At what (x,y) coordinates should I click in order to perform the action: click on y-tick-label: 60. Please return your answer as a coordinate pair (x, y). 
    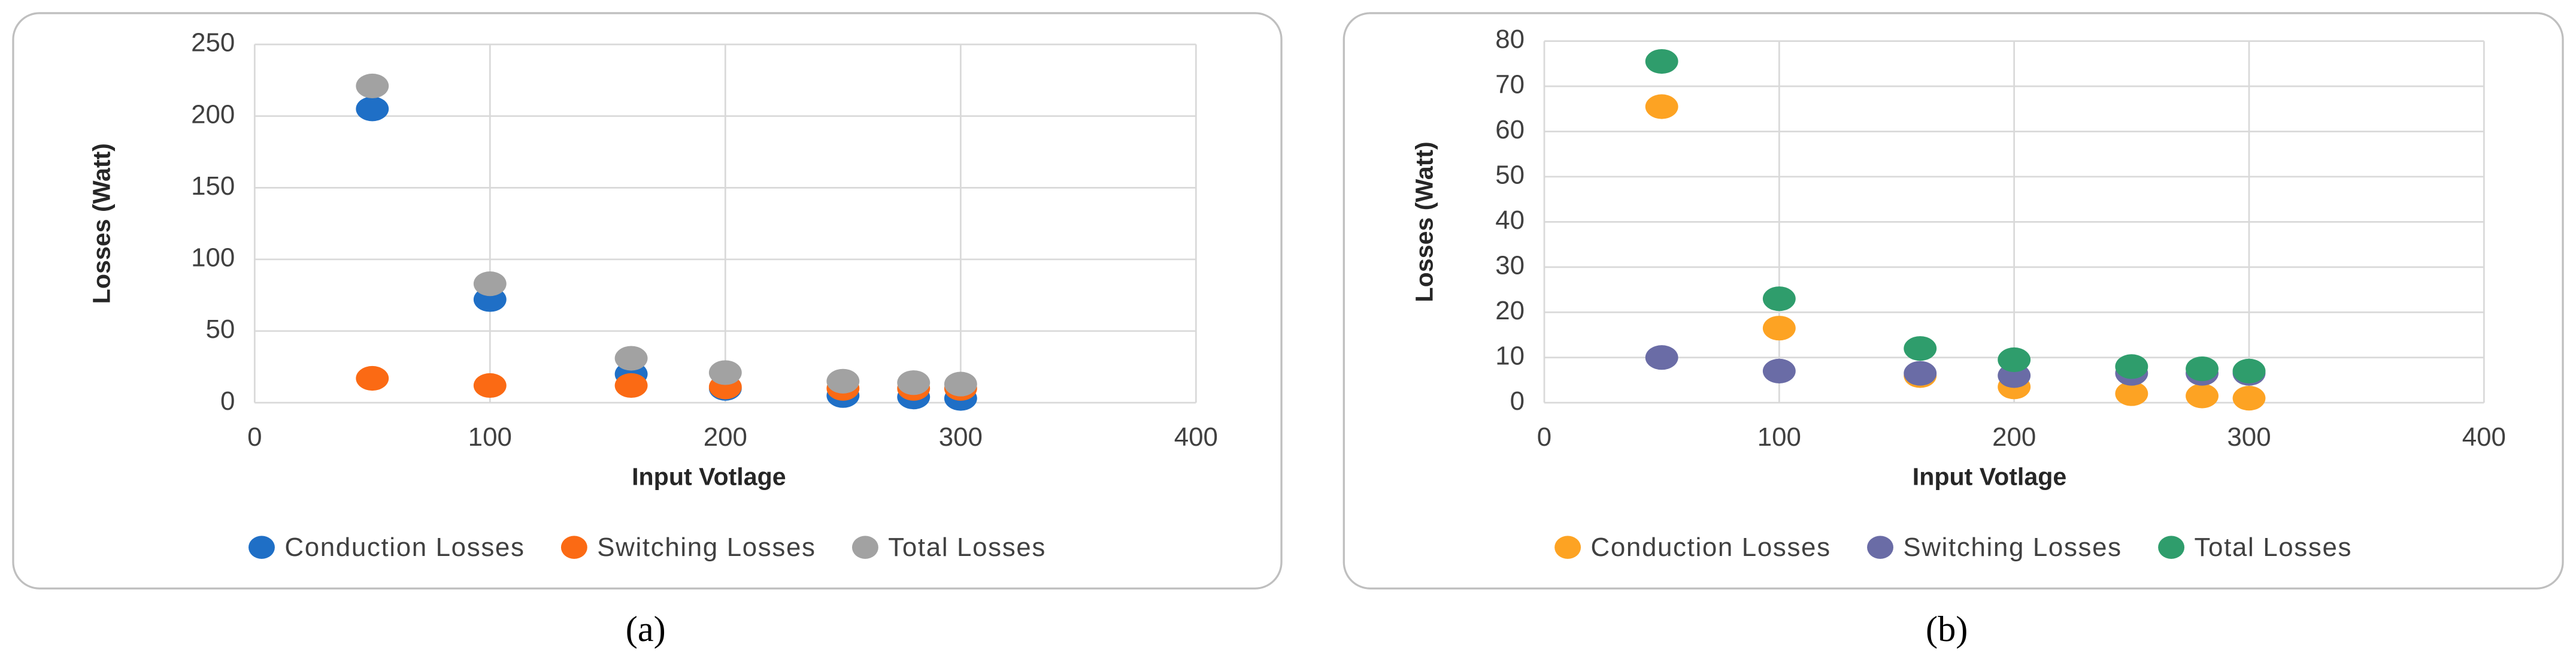
    Looking at the image, I should click on (1510, 129).